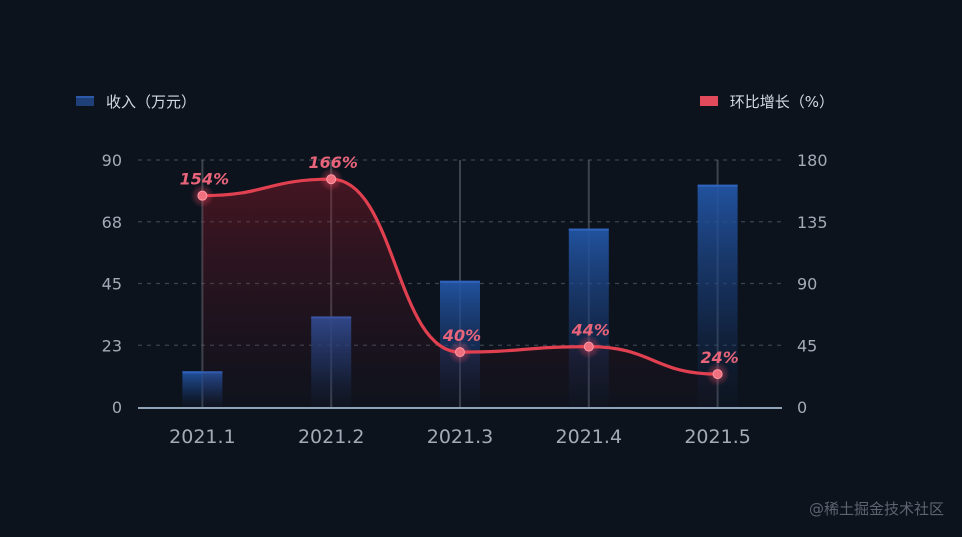 Image resolution: width=962 pixels, height=537 pixels. Describe the element at coordinates (202, 437) in the screenshot. I see `x-tick-label: 2021.1` at that location.